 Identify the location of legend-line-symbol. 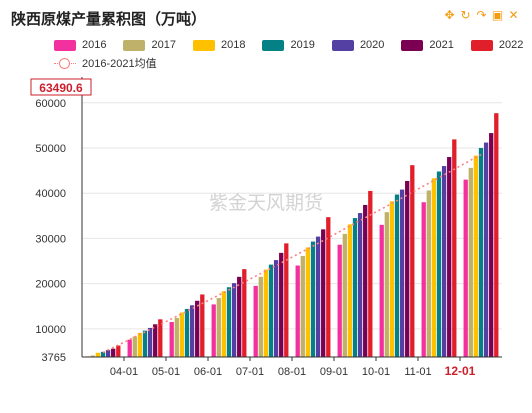
(65, 63).